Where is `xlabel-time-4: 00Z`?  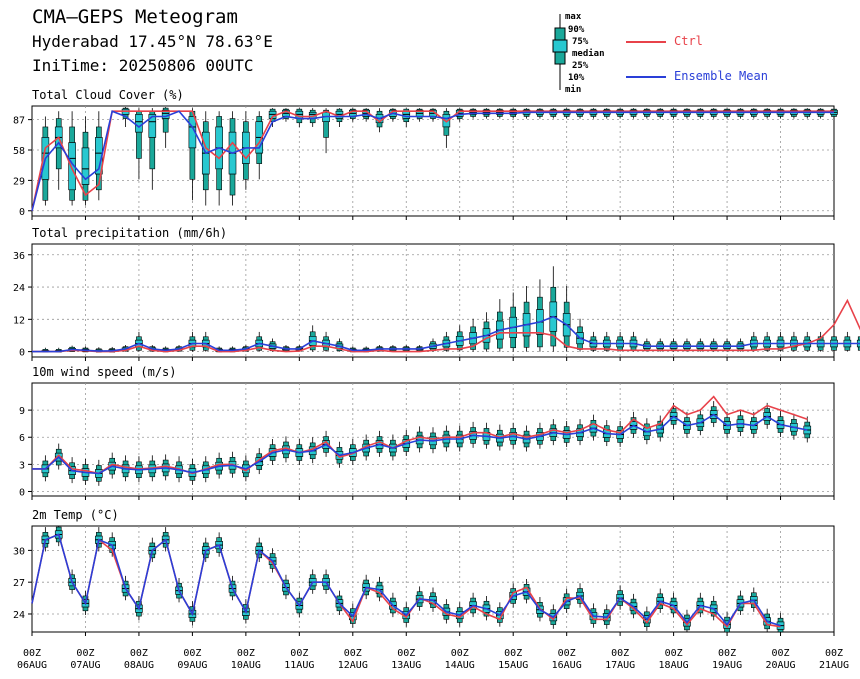 xlabel-time-4: 00Z is located at coordinates (246, 653).